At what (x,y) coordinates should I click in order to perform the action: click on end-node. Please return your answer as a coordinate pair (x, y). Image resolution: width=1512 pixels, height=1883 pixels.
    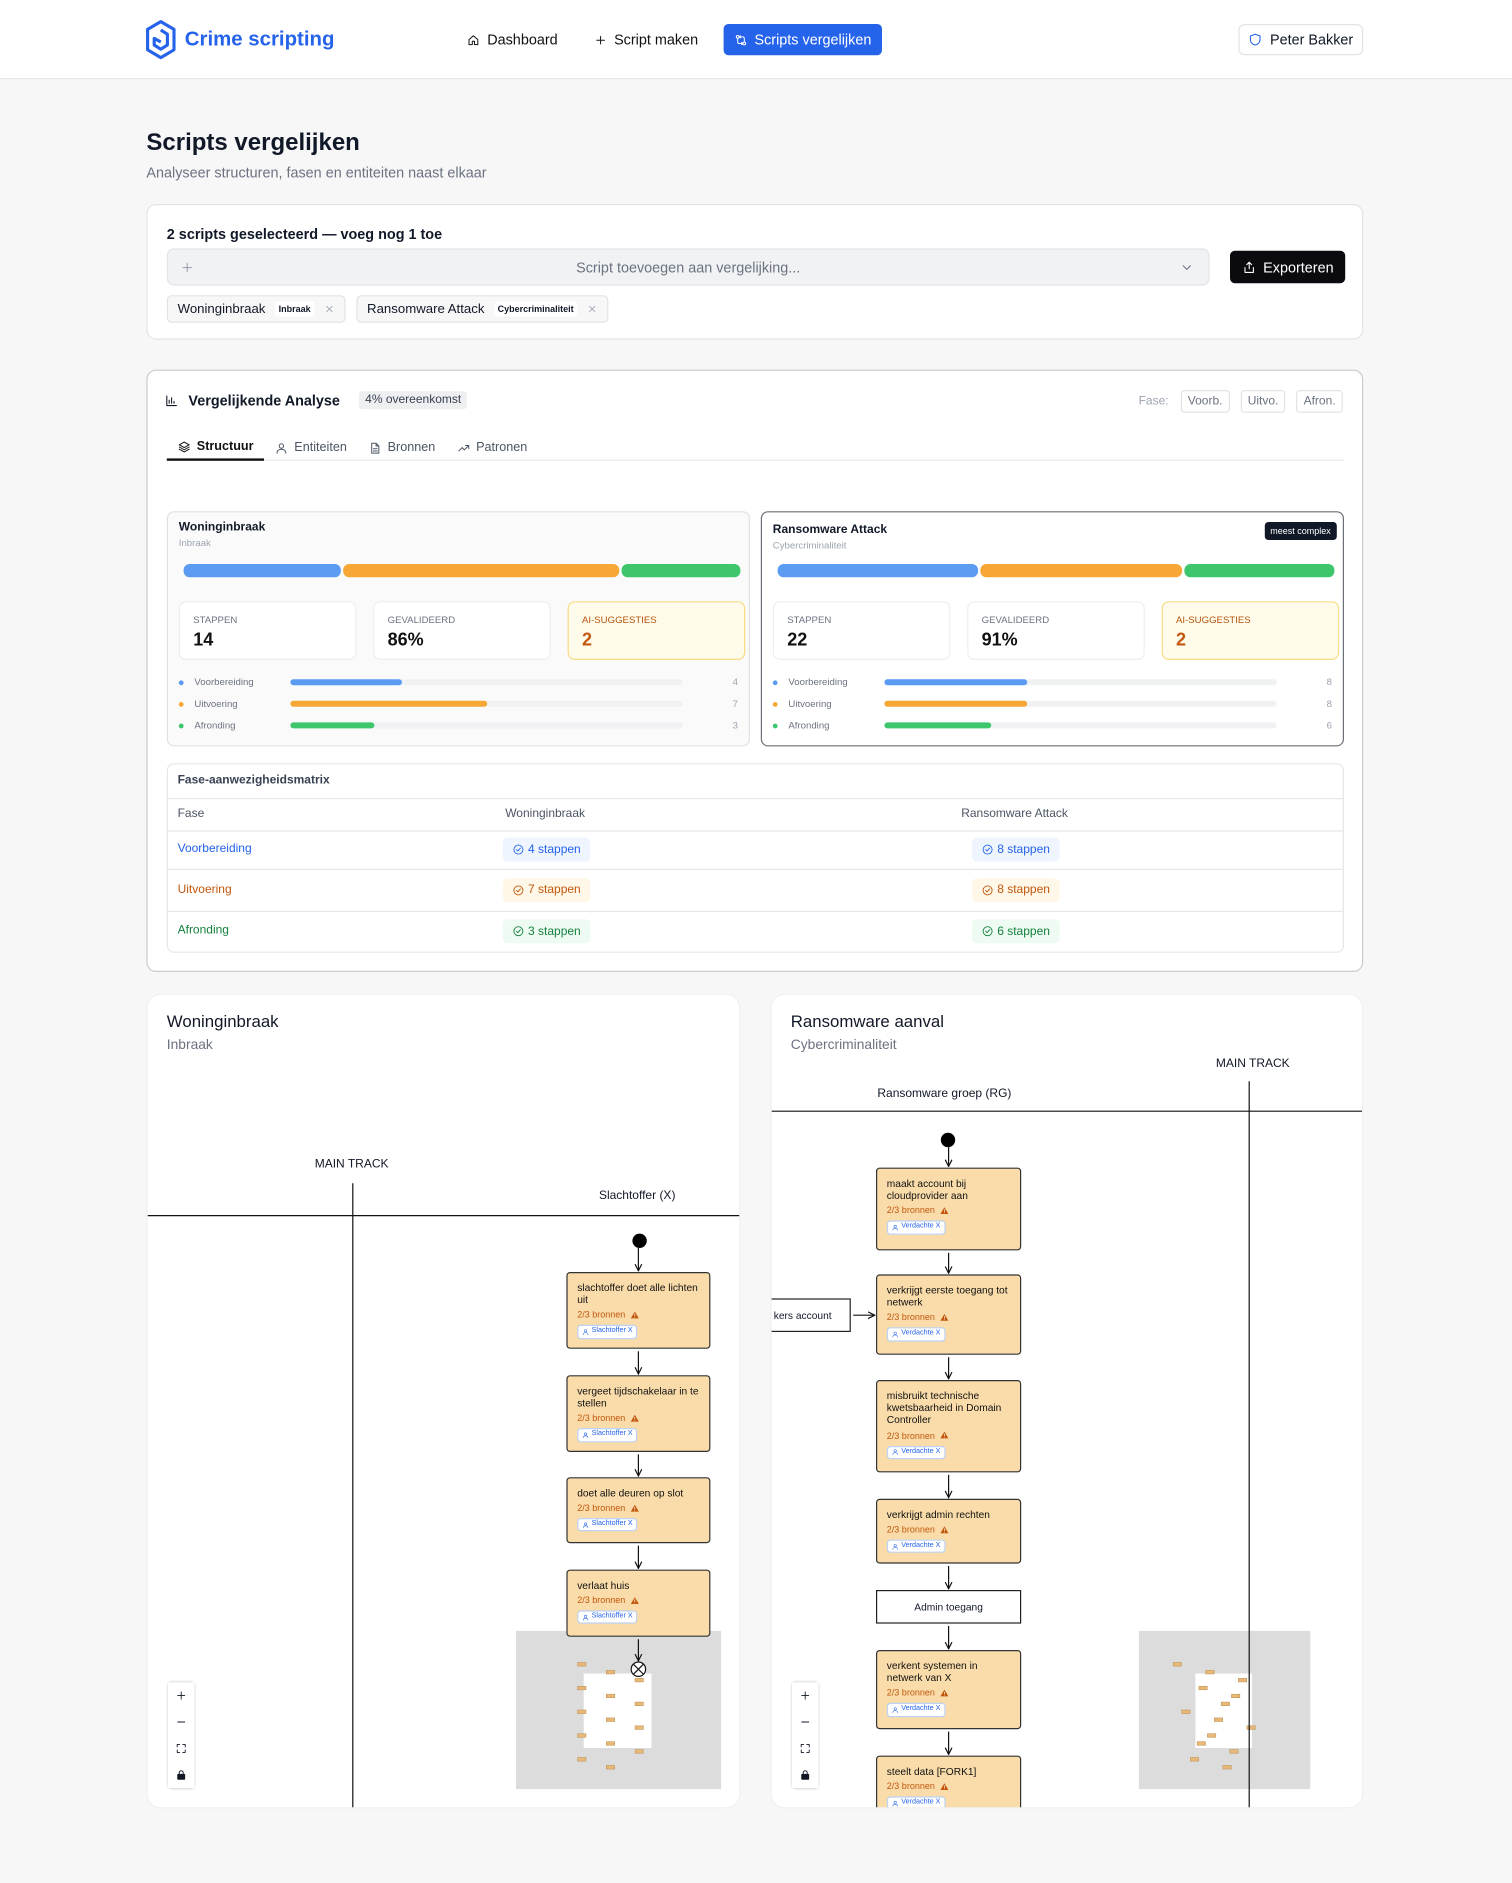
    Looking at the image, I should click on (638, 1669).